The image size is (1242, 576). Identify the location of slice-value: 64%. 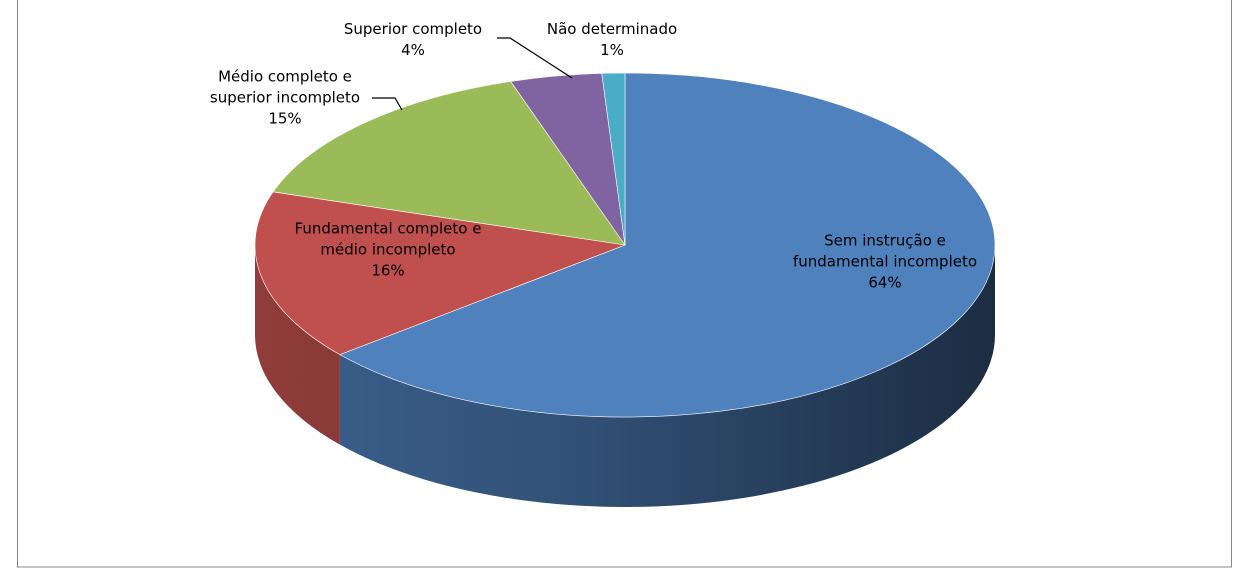
(885, 282).